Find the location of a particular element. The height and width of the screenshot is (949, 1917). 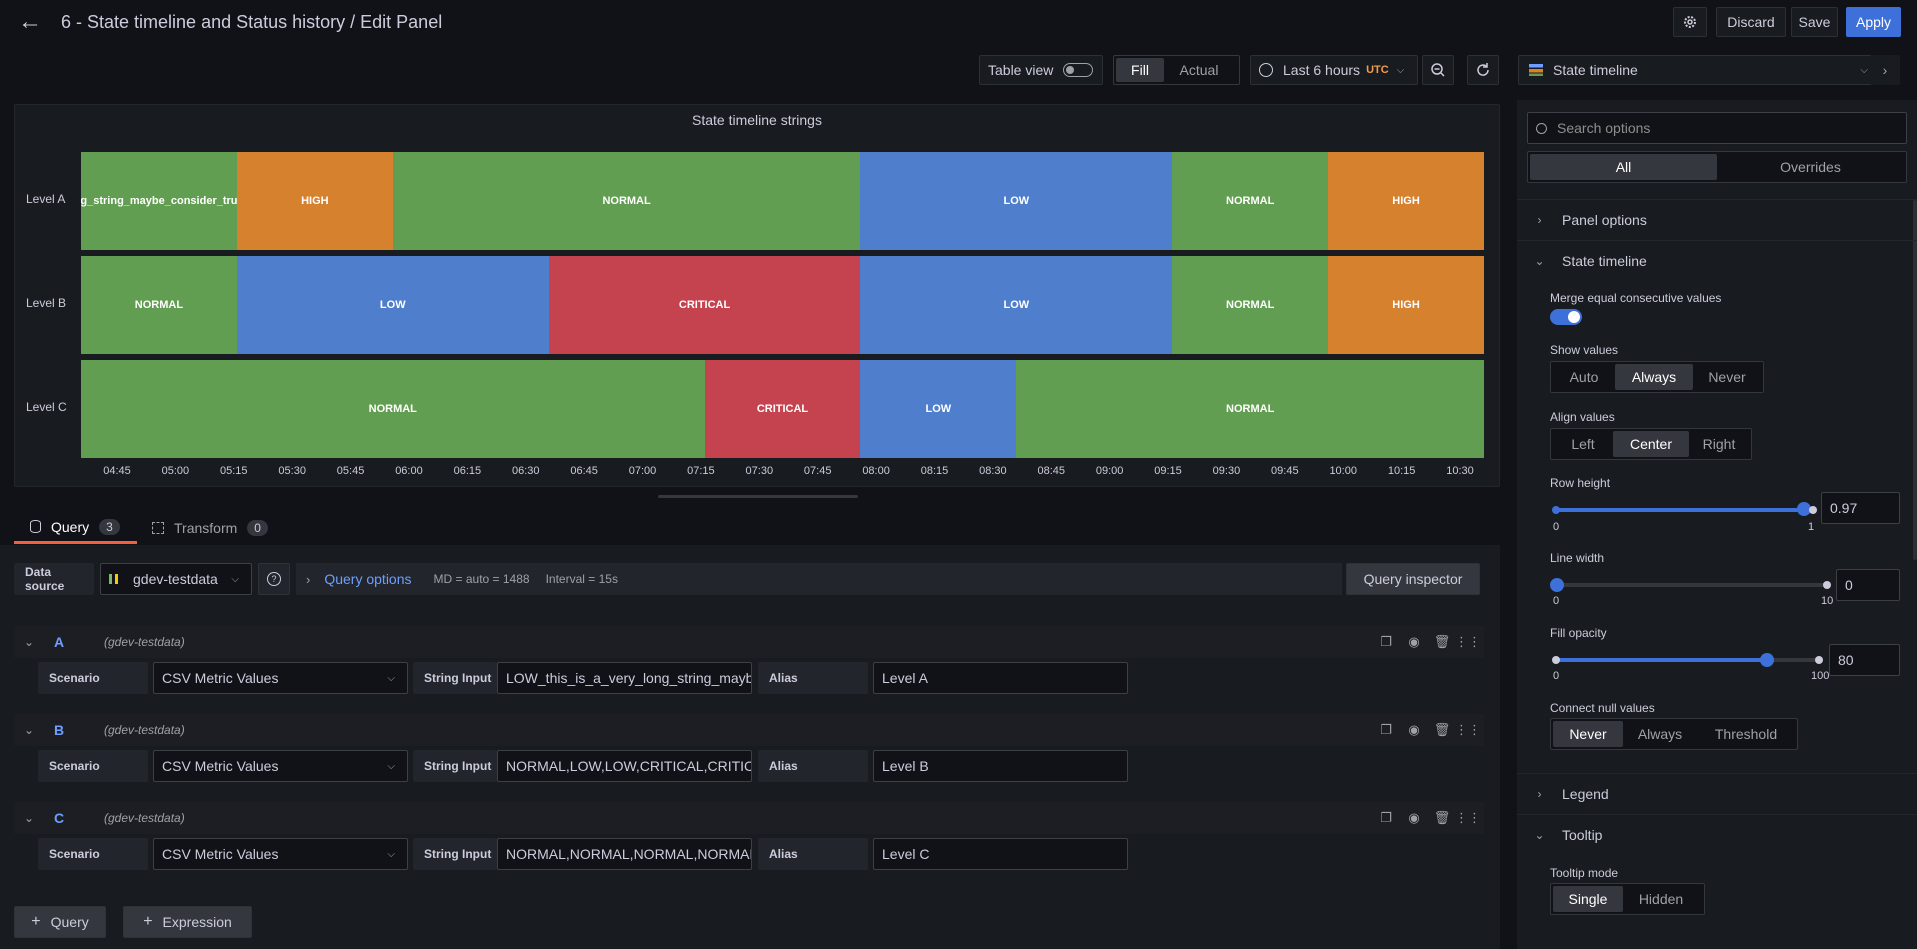

connect-never: Never is located at coordinates (1588, 734).